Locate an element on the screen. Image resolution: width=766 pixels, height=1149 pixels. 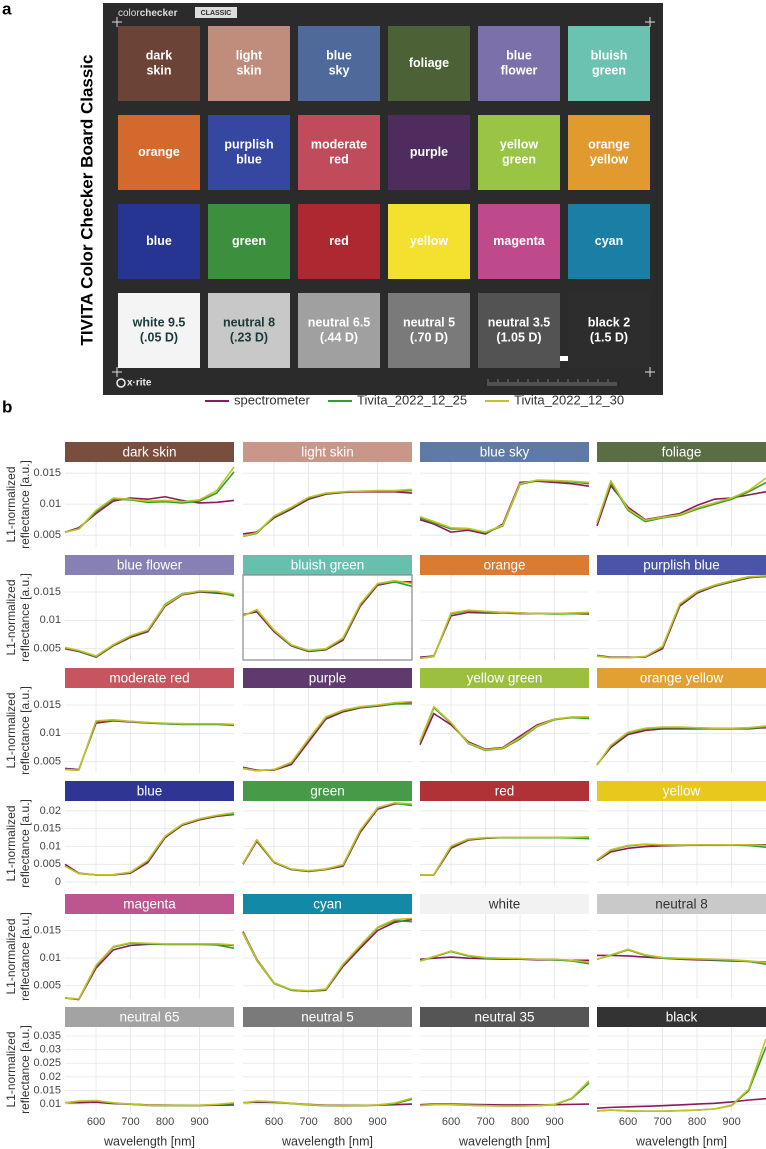
patch-label: (.05 D) is located at coordinates (159, 337).